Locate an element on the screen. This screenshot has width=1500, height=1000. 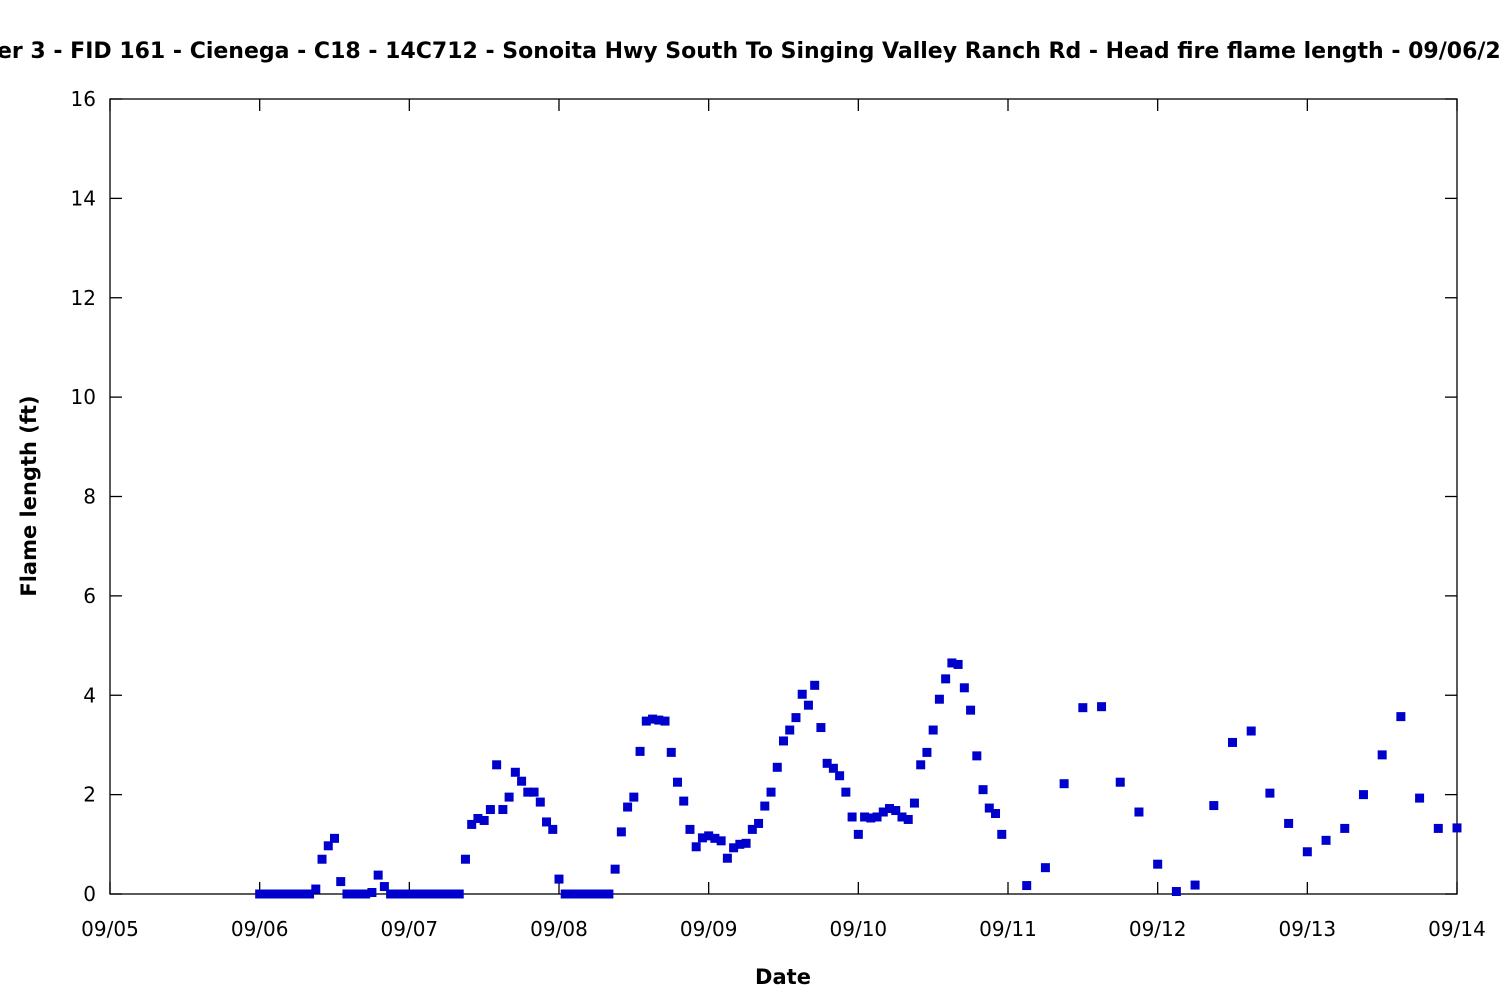
x-tick-label: 09/06 is located at coordinates (260, 929).